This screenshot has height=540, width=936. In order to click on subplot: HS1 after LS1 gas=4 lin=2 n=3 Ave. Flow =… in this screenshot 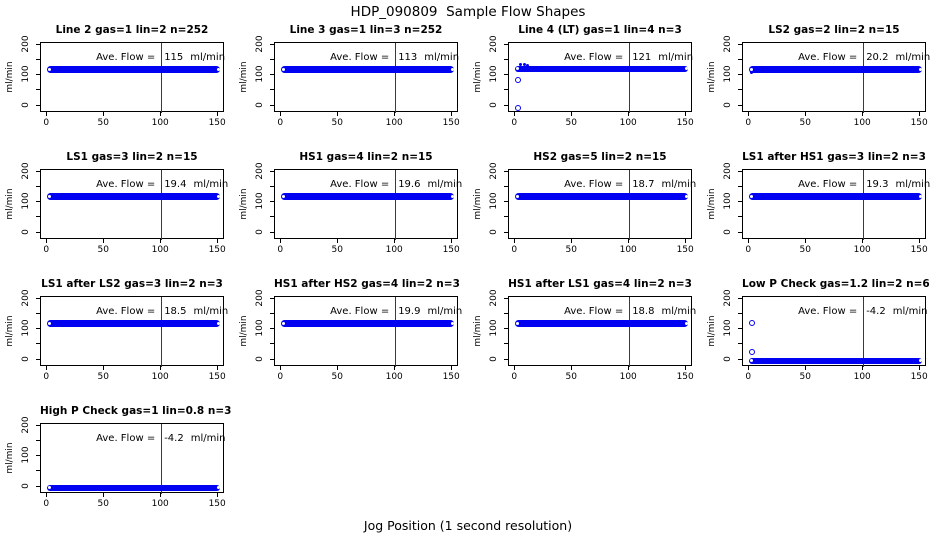, I will do `click(585, 339)`.